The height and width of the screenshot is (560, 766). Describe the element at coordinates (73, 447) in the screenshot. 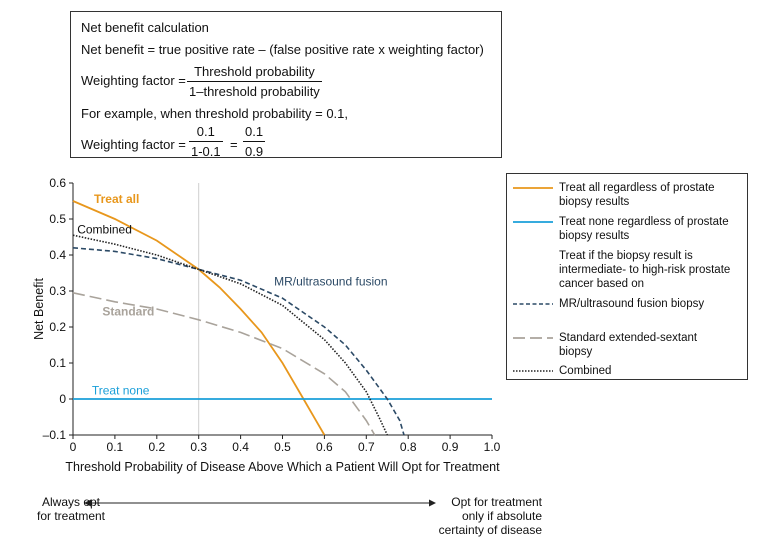

I see `x-tick-label: 0` at that location.